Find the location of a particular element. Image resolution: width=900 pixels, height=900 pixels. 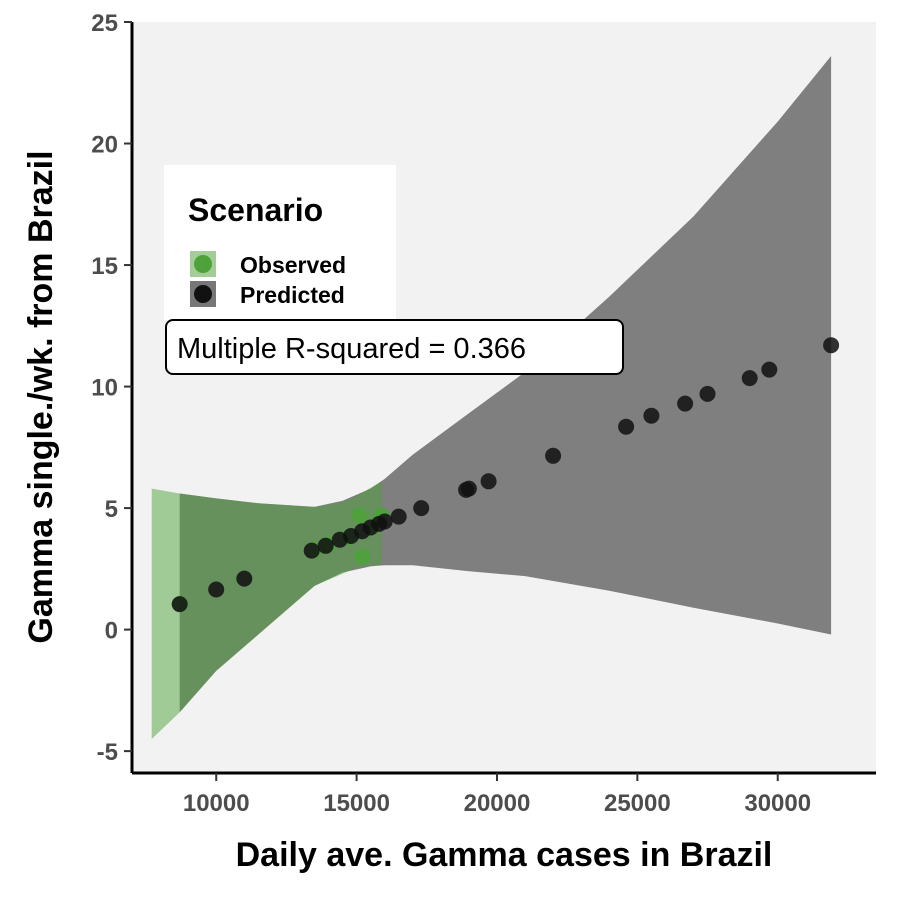

x-tick-label: 20000 is located at coordinates (497, 803).